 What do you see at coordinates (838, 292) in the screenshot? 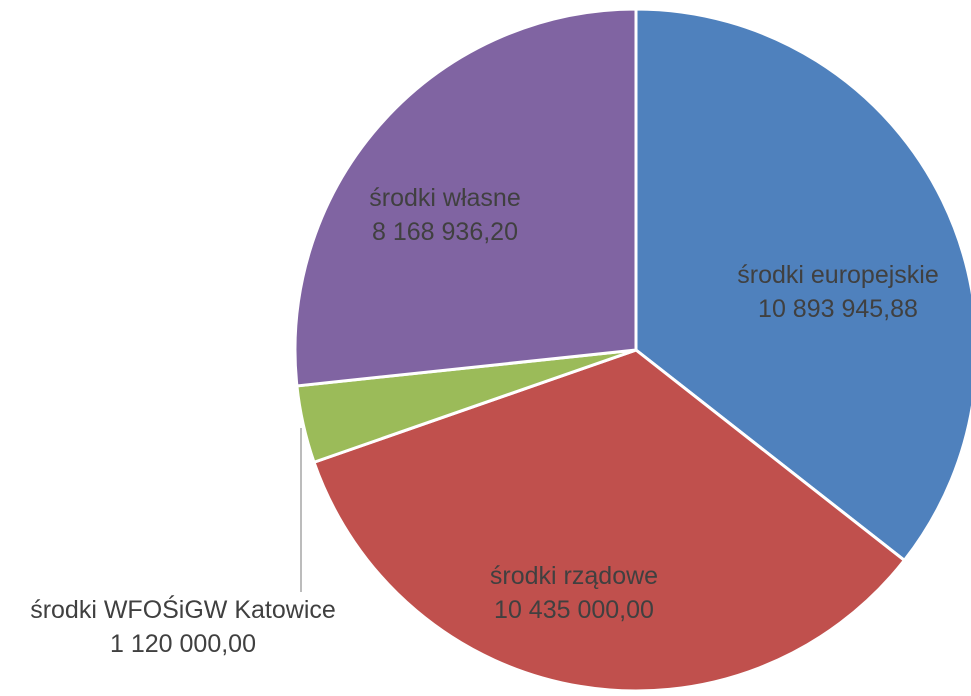
I see `data-label-srodki-europejskie: środki europejskie 10 893 945,88` at bounding box center [838, 292].